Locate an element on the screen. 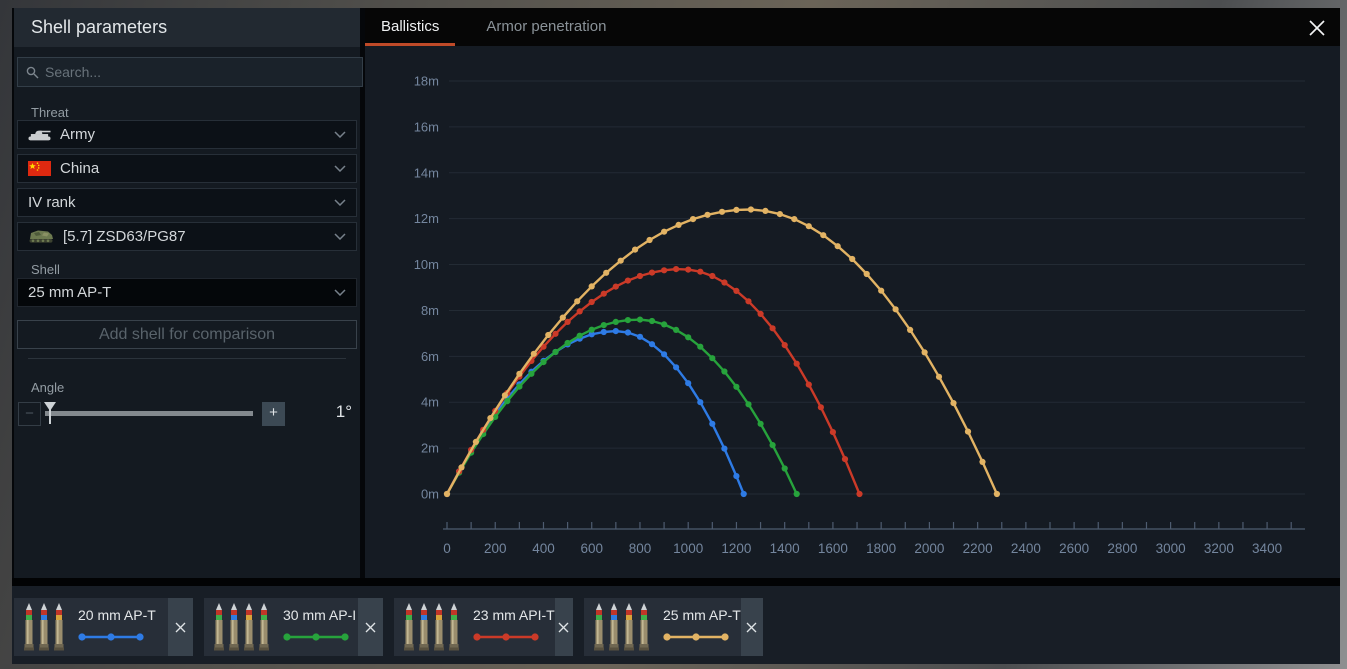 This screenshot has height=669, width=1347. page-title: Shell parameters is located at coordinates (99, 27).